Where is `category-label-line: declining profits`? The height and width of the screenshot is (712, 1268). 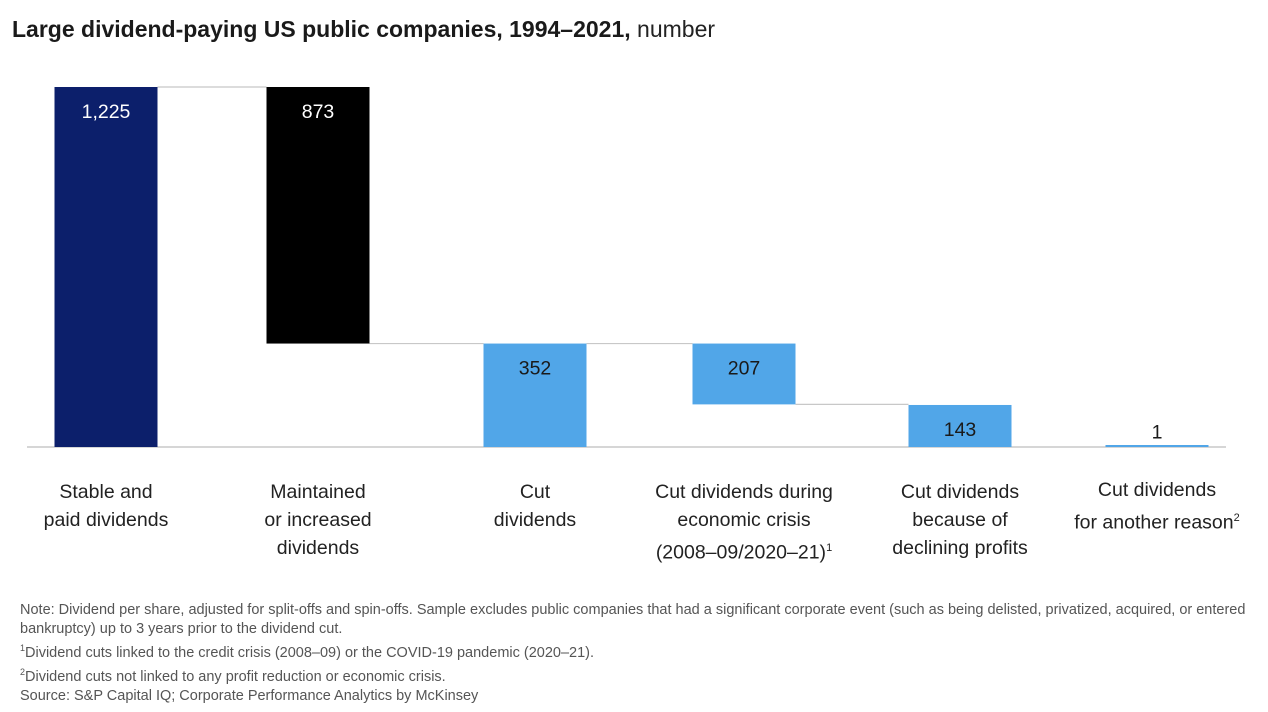
category-label-line: declining profits is located at coordinates (960, 548).